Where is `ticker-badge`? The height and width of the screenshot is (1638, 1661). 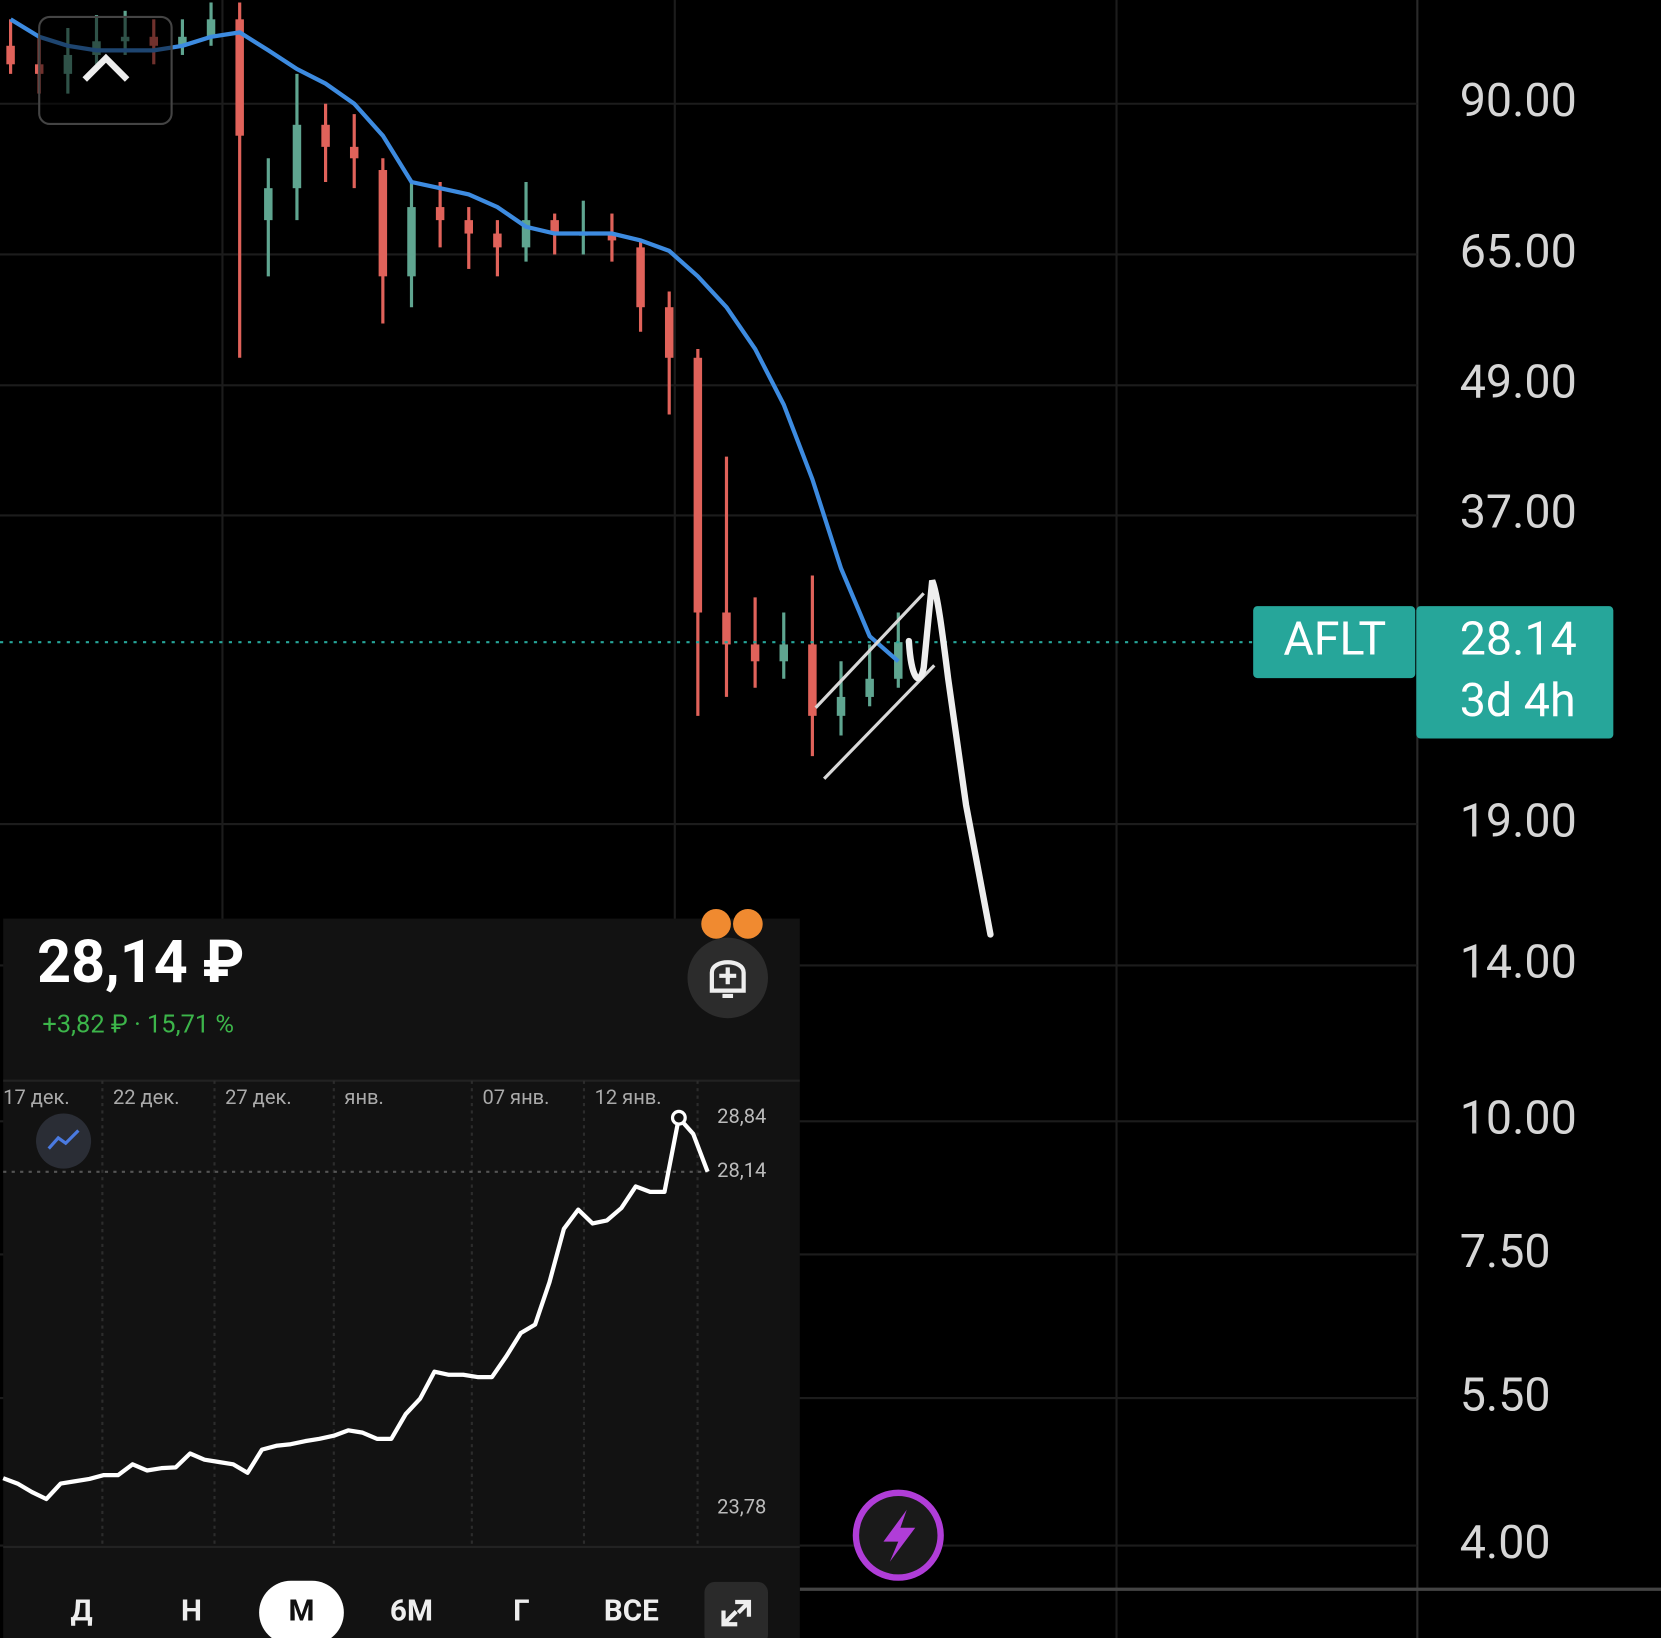
ticker-badge is located at coordinates (1334, 642).